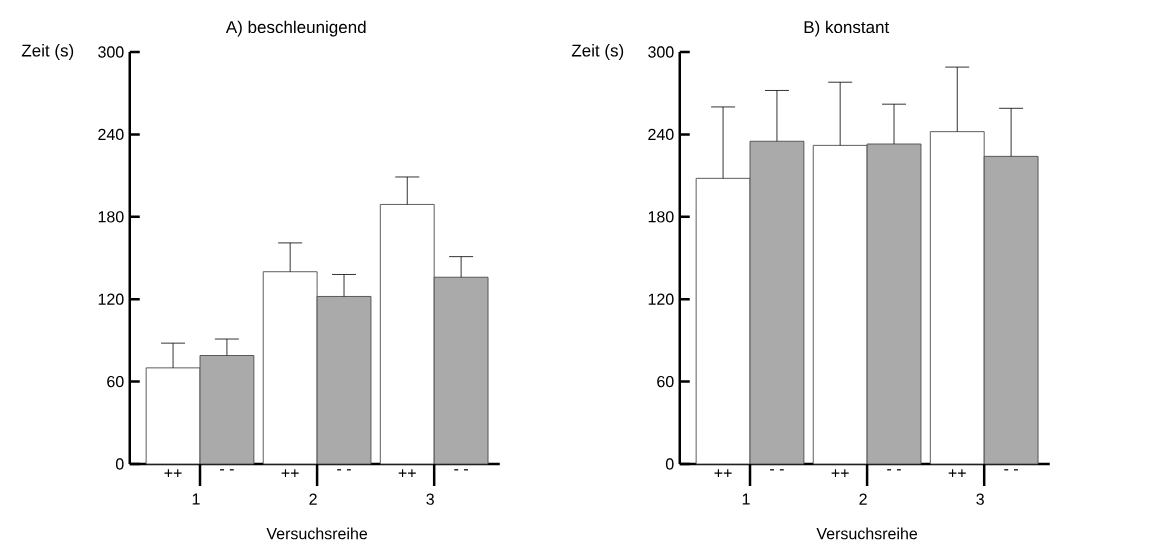 The image size is (1161, 555). Describe the element at coordinates (295, 28) in the screenshot. I see `chart-title: A) beschleunigend` at that location.